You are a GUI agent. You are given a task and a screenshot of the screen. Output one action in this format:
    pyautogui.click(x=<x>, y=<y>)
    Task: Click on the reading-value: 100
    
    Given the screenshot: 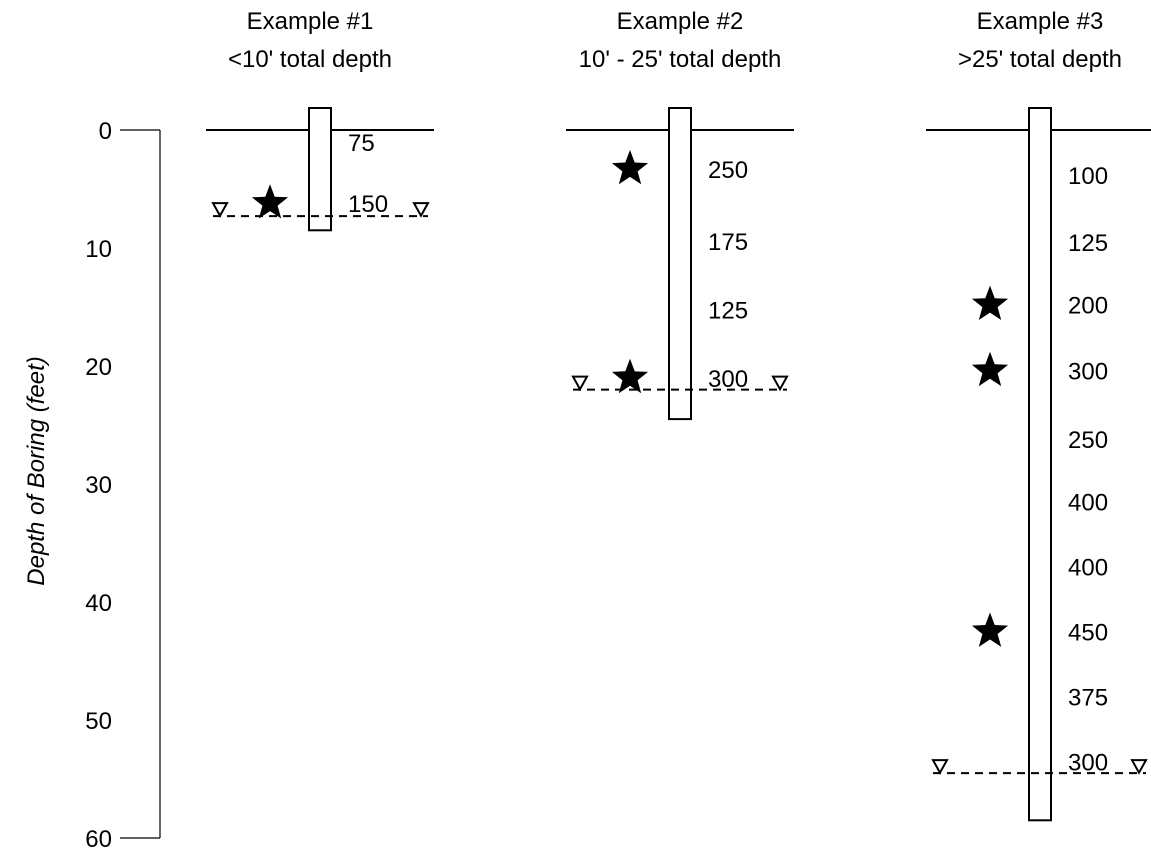 What is the action you would take?
    pyautogui.click(x=1088, y=176)
    